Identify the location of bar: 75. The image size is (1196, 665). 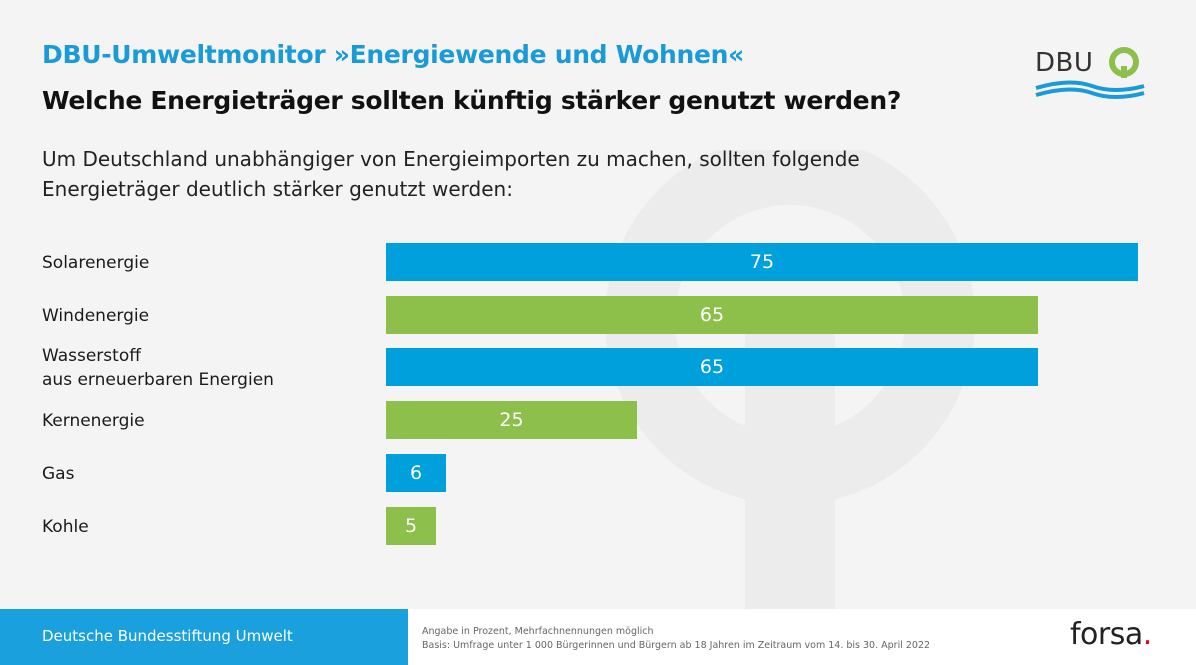
(762, 262).